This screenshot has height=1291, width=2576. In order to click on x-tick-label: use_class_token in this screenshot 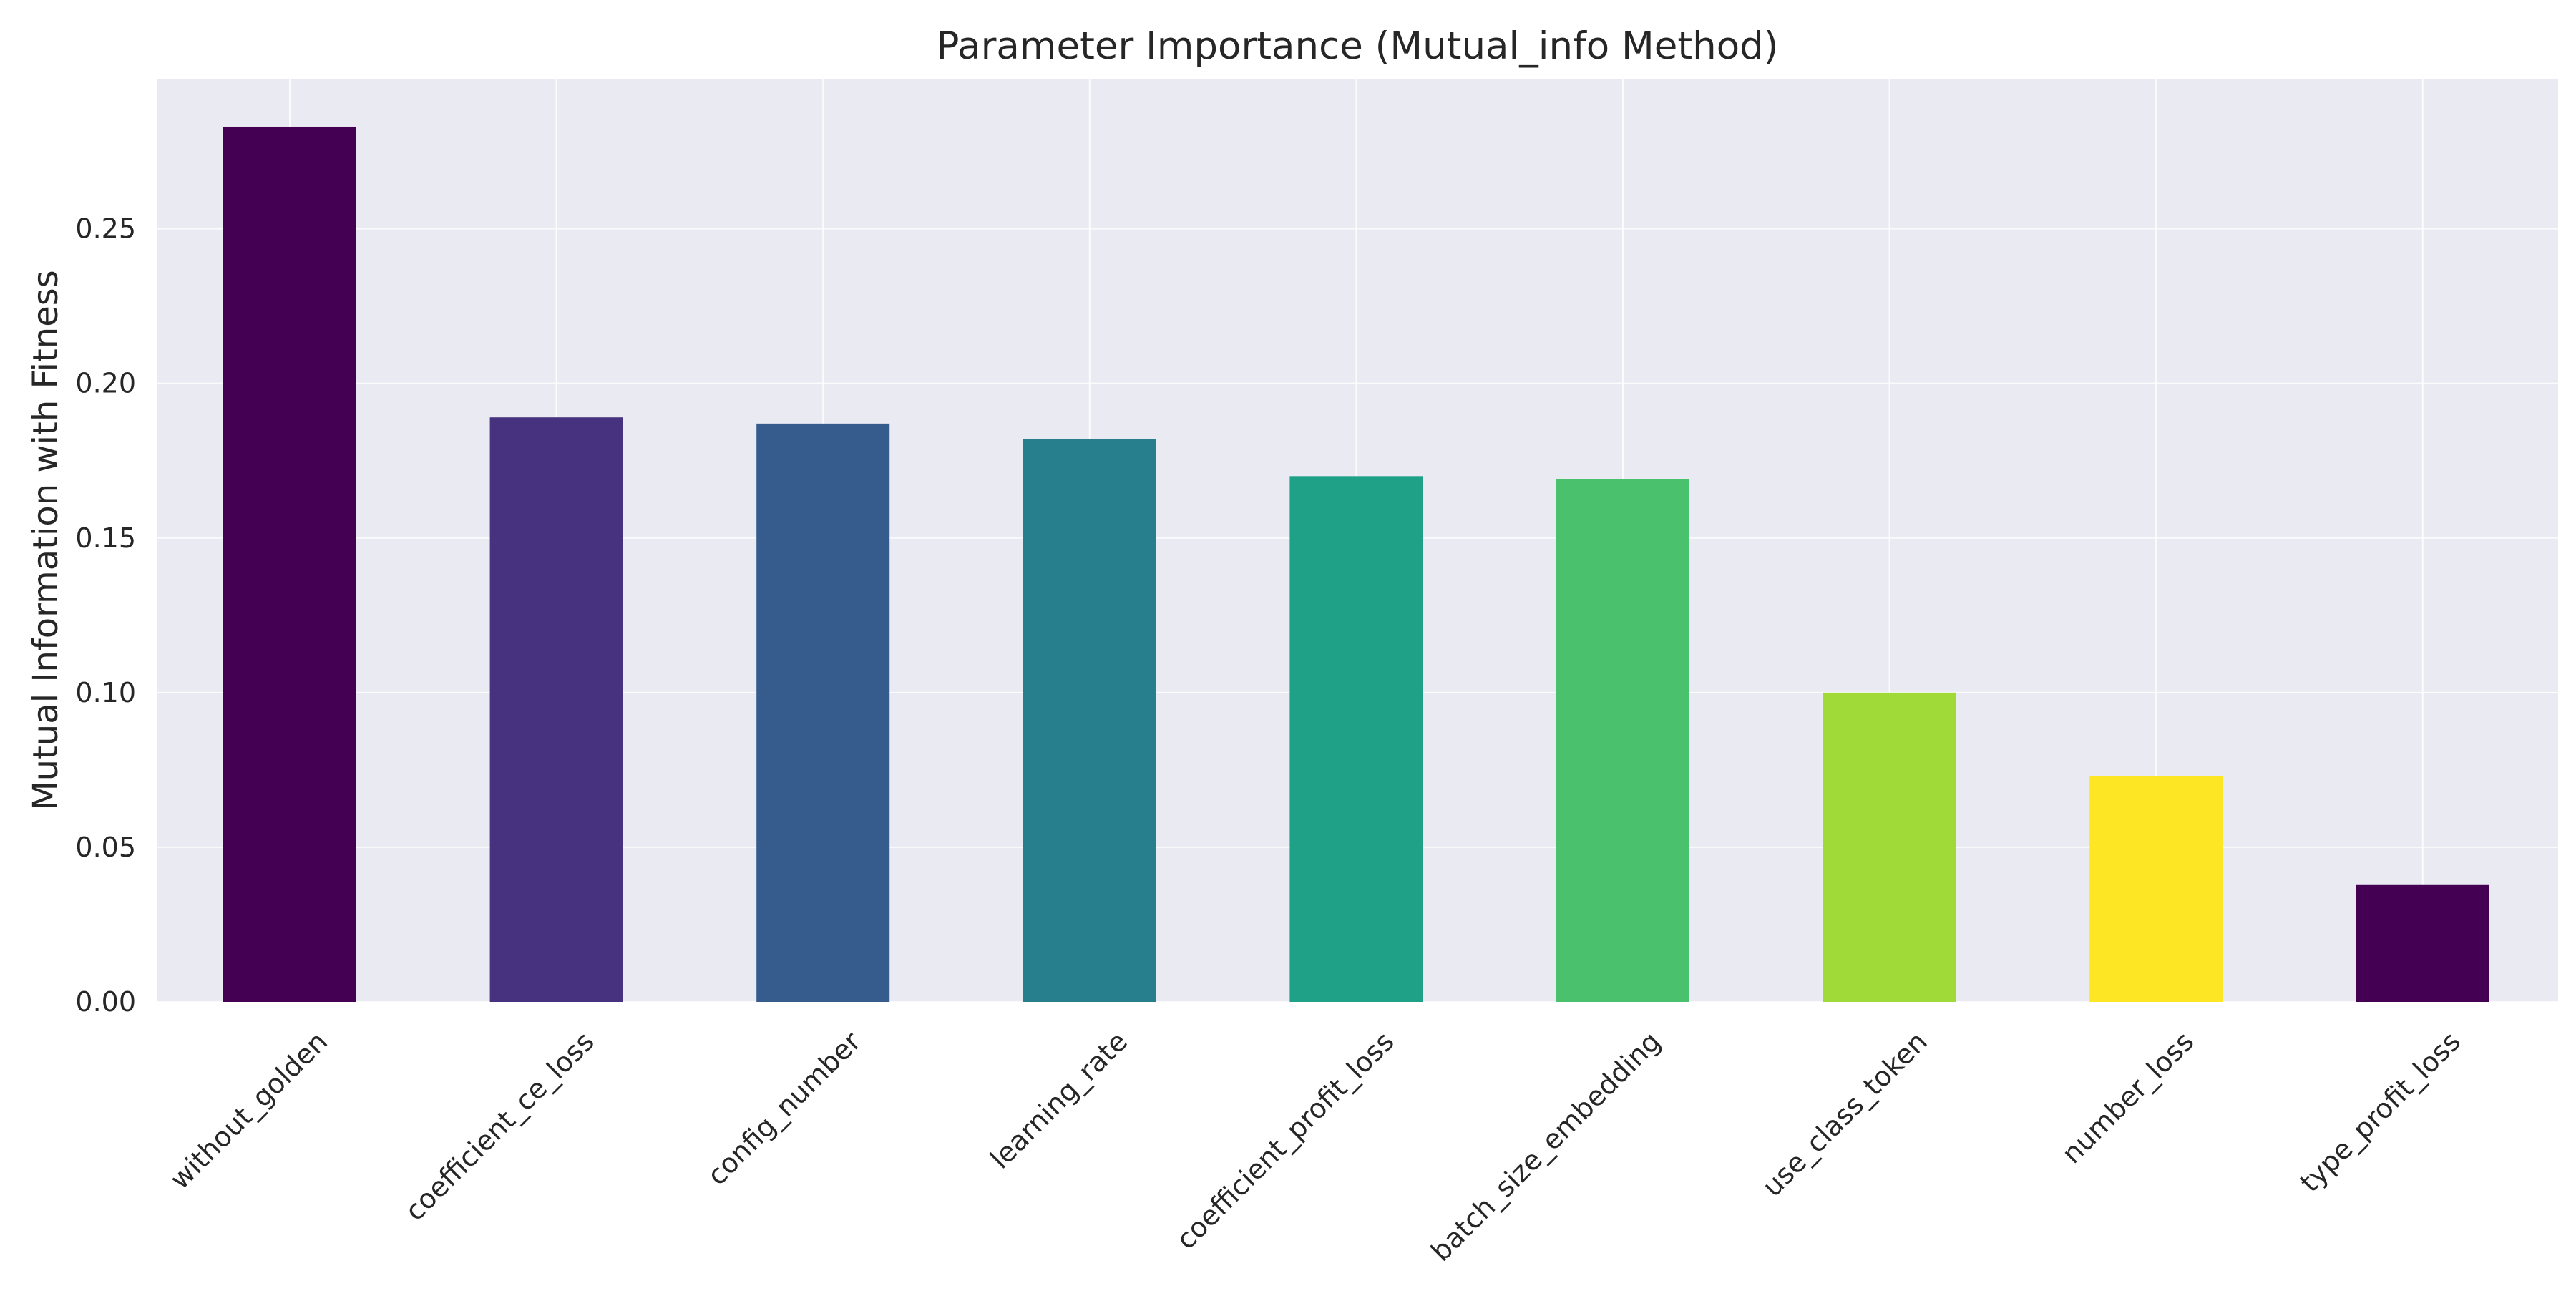, I will do `click(1844, 1114)`.